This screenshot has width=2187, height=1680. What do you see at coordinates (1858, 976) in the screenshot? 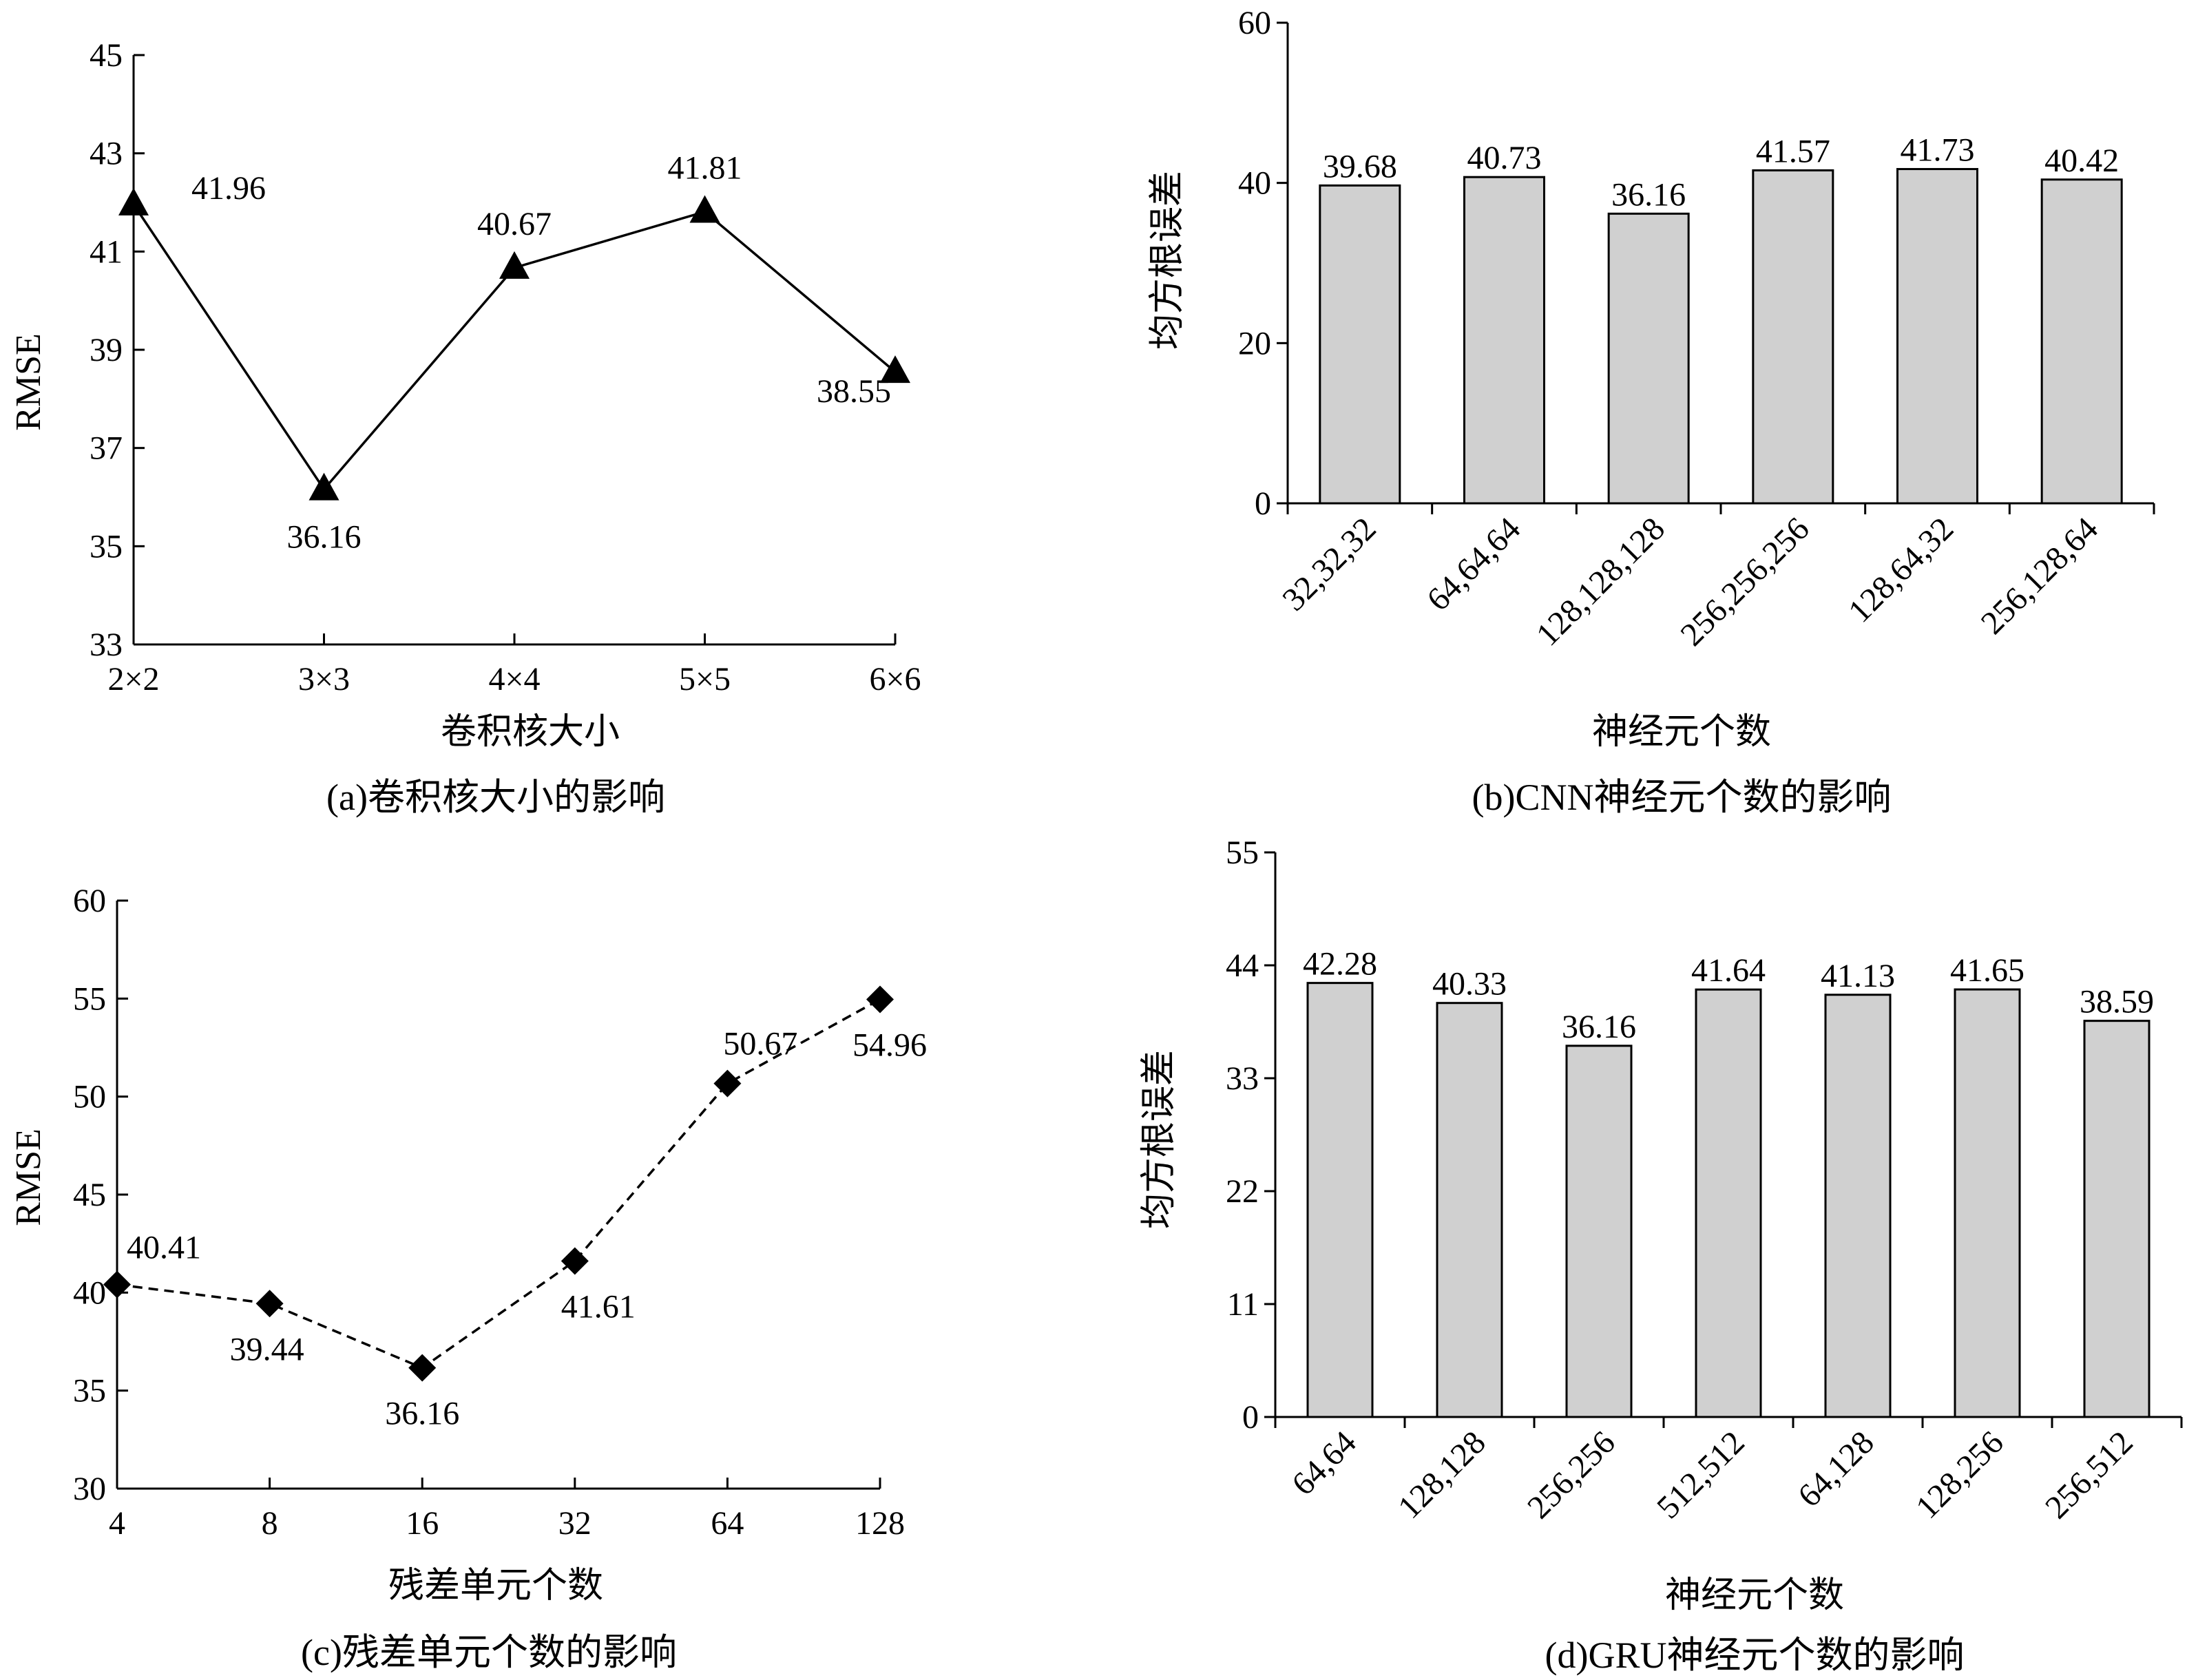
I see `bar-value-label: 41.13` at bounding box center [1858, 976].